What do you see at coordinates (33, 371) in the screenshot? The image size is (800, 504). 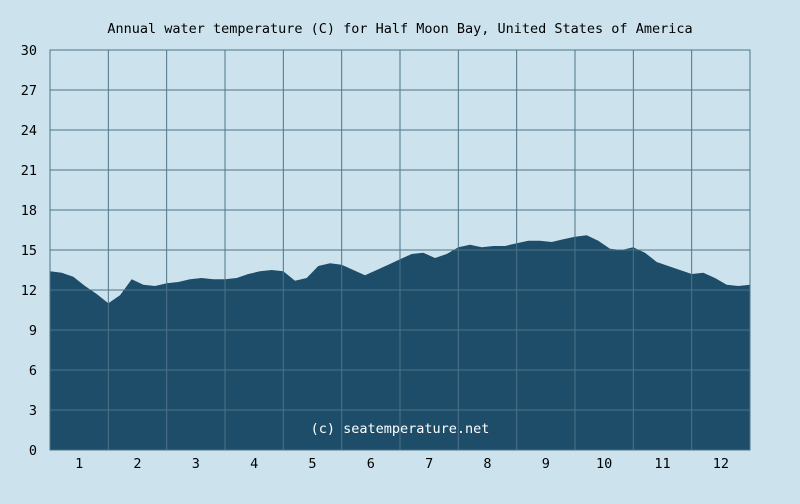 I see `y-tick-label: 6` at bounding box center [33, 371].